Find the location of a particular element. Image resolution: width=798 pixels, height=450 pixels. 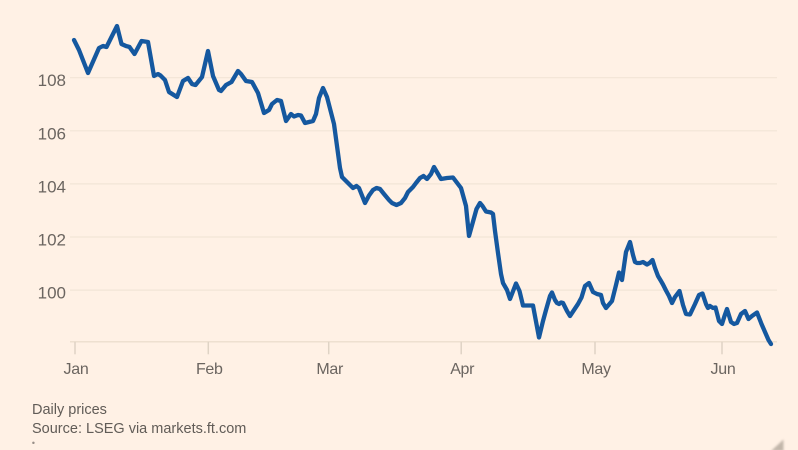

svg-text: 102 is located at coordinates (52, 239).